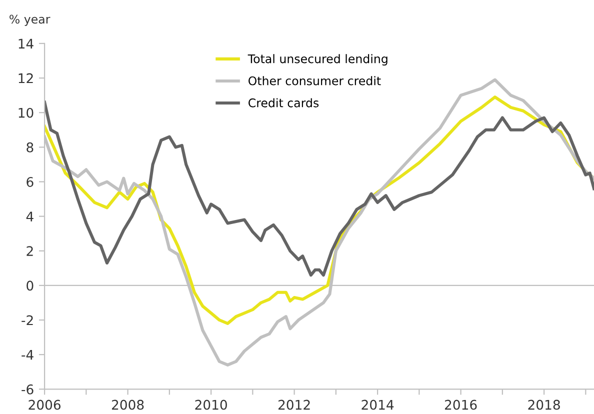  What do you see at coordinates (294, 405) in the screenshot?
I see `x-tick-label: 2012` at bounding box center [294, 405].